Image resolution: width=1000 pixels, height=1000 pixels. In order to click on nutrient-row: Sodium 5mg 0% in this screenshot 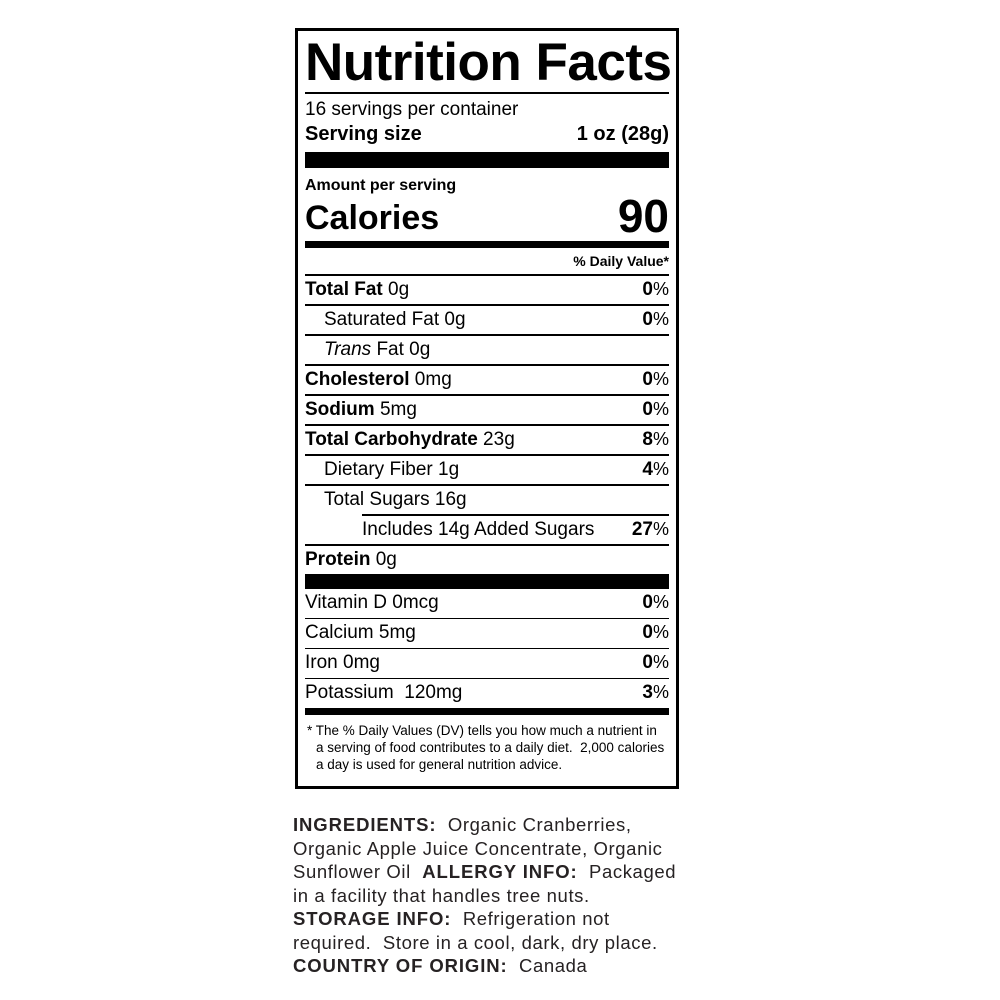, I will do `click(487, 410)`.